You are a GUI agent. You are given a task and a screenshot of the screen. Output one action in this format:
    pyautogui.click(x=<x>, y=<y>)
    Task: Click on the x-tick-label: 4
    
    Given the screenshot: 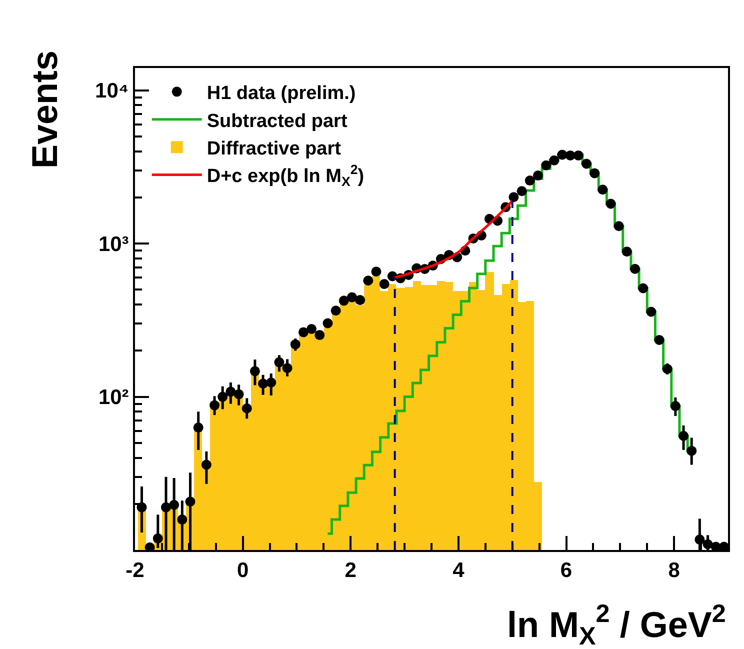 What is the action you would take?
    pyautogui.click(x=458, y=570)
    